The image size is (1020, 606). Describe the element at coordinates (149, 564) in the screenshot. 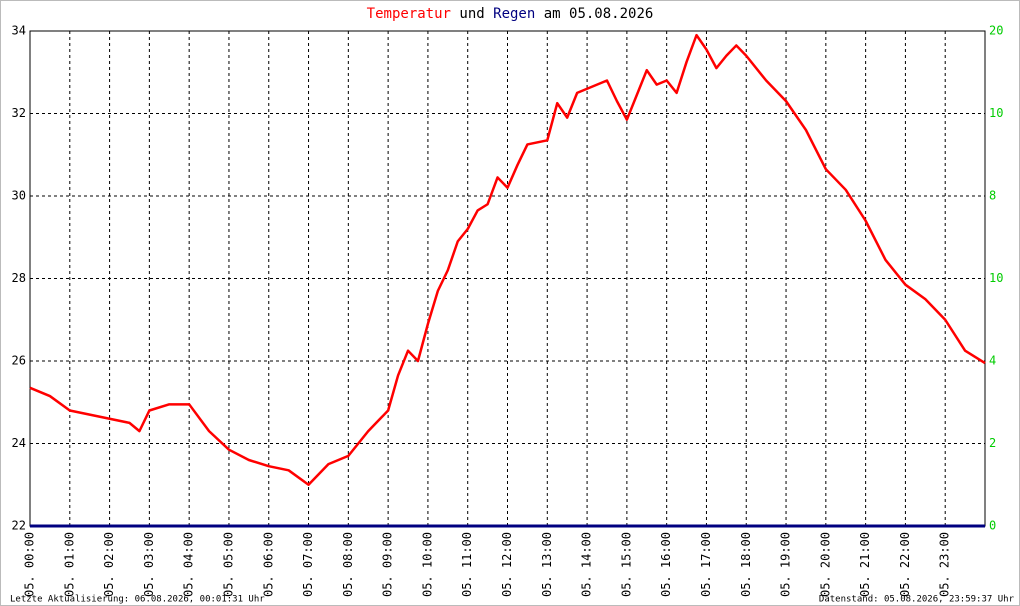

I see `x-tick-label: 05. 03:00` at that location.